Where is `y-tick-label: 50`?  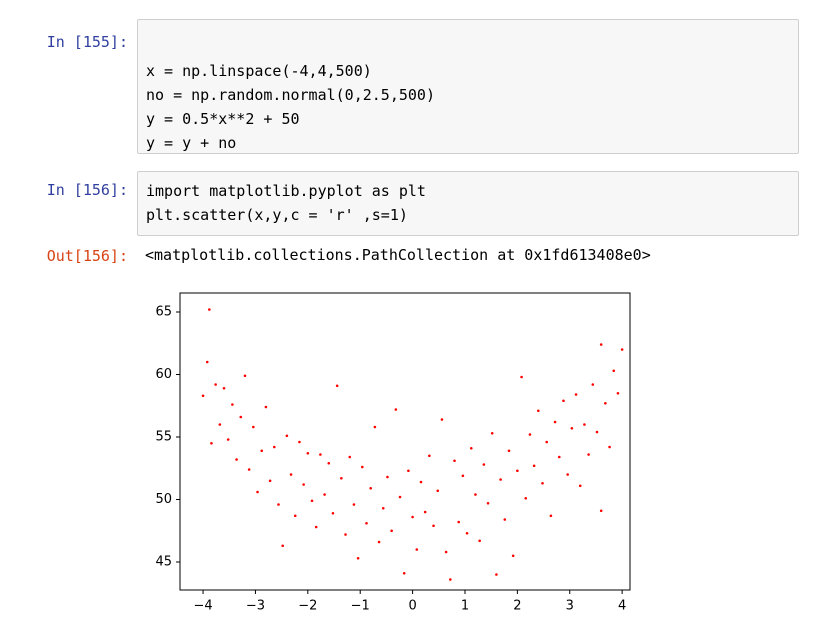 y-tick-label: 50 is located at coordinates (163, 499).